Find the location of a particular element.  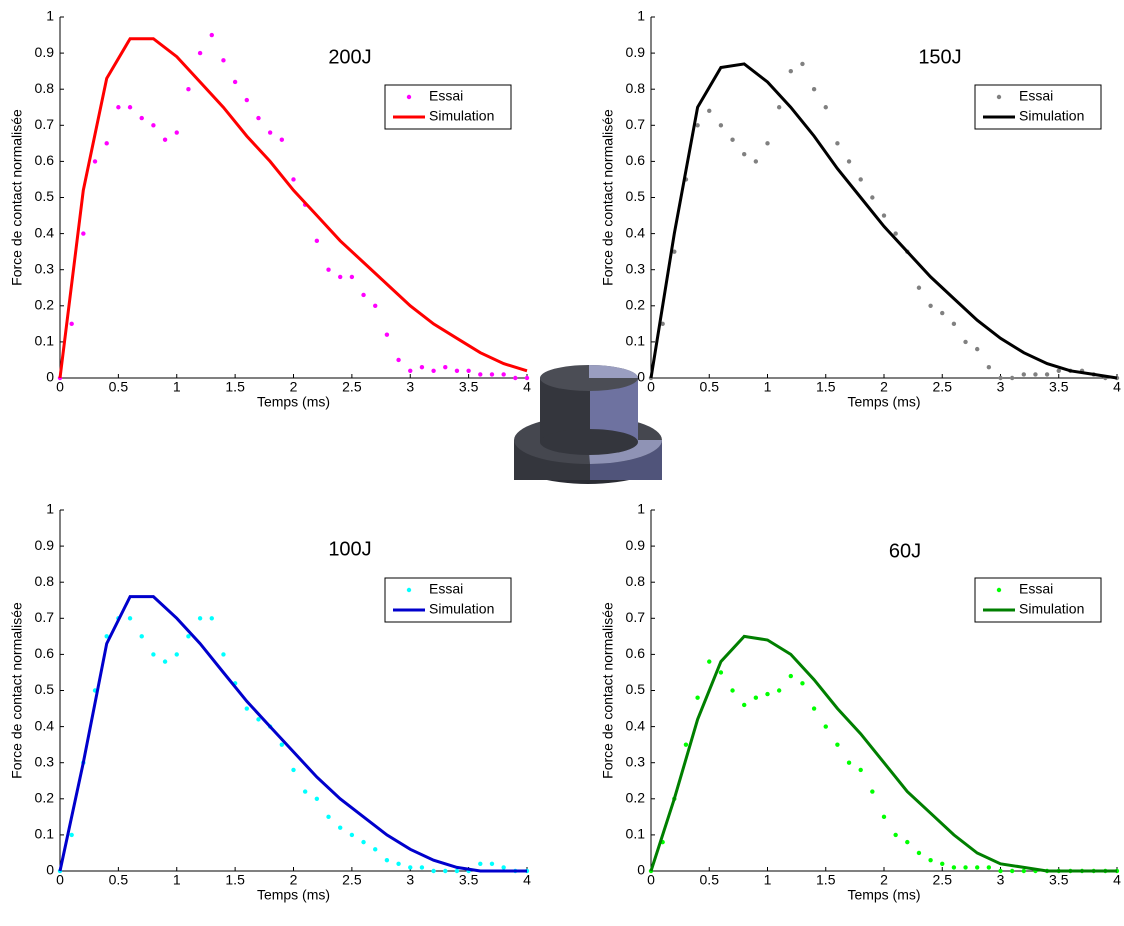

y-tick-label: 0.3 is located at coordinates (636, 761).